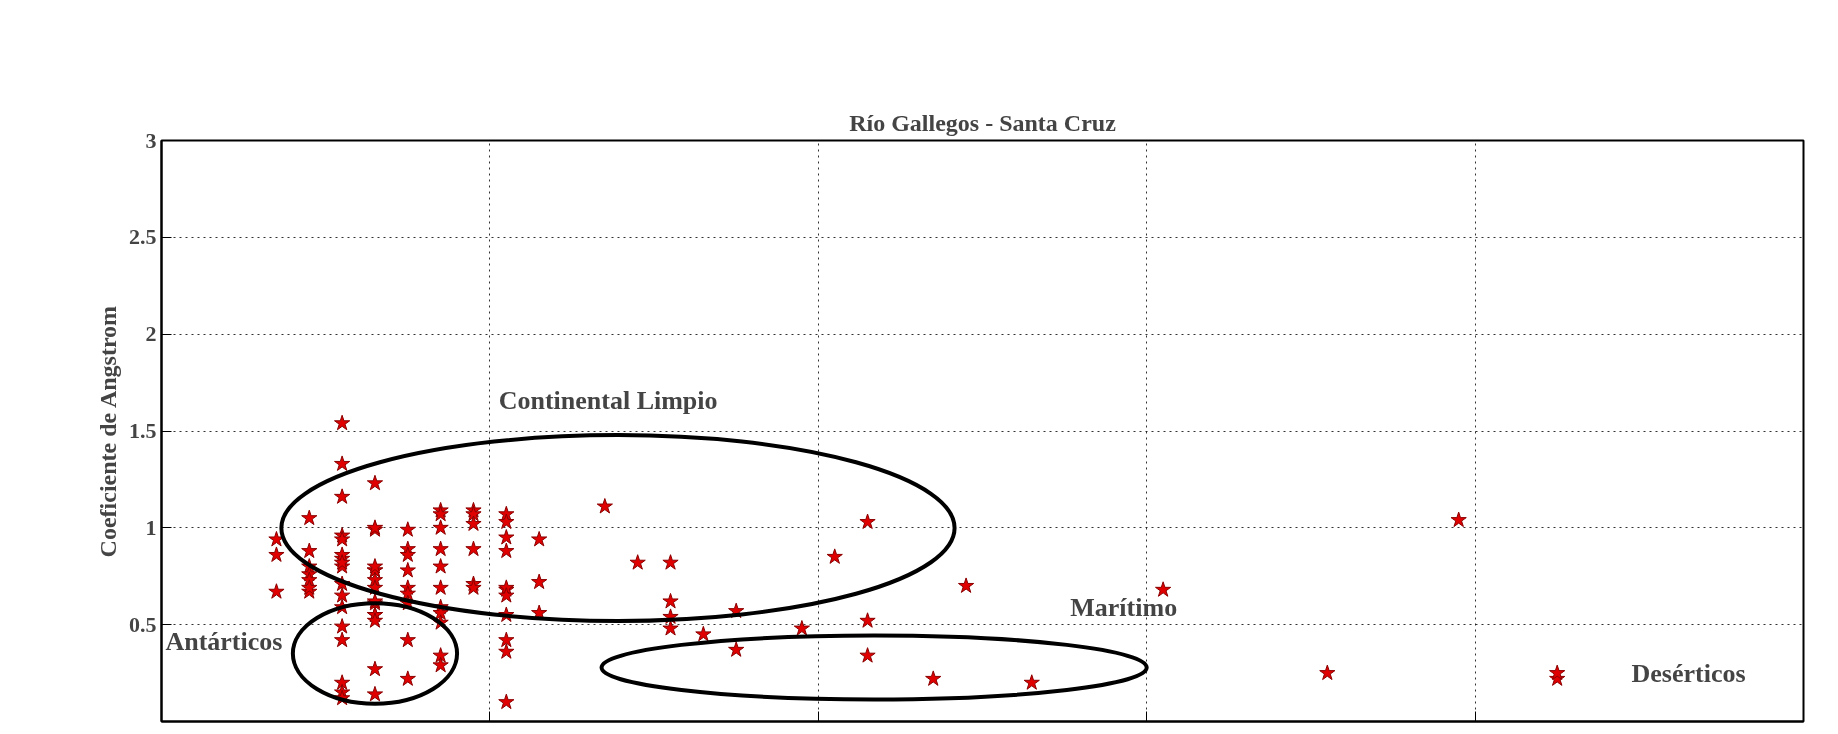 This screenshot has height=734, width=1838. Describe the element at coordinates (983, 122) in the screenshot. I see `chart-title: Río Gallegos - Santa Cruz` at that location.